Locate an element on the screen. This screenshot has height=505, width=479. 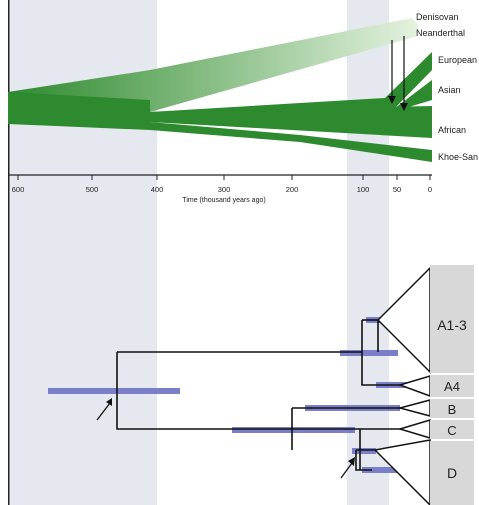
label-neanderthal: Neanderthal is located at coordinates (440, 33).